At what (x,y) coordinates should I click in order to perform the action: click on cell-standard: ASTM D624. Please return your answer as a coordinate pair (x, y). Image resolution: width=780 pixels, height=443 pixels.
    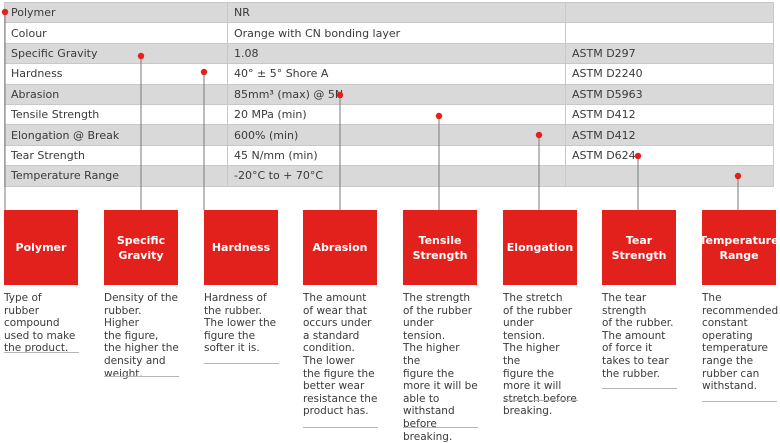
    Looking at the image, I should click on (669, 155).